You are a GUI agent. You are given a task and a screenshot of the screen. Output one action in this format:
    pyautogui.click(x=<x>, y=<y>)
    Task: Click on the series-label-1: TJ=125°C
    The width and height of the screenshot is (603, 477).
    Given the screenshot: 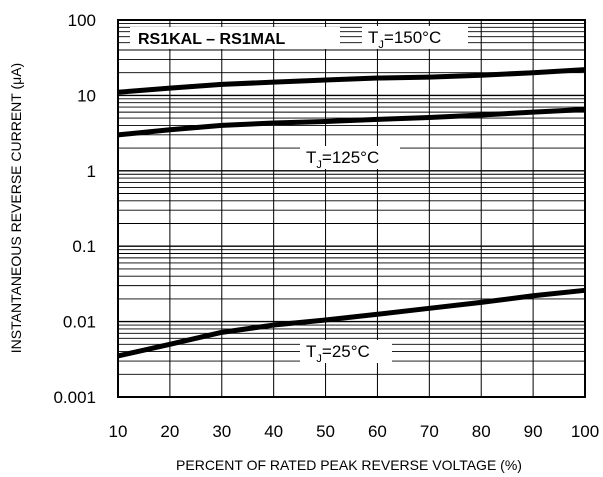 What is the action you would take?
    pyautogui.click(x=342, y=159)
    